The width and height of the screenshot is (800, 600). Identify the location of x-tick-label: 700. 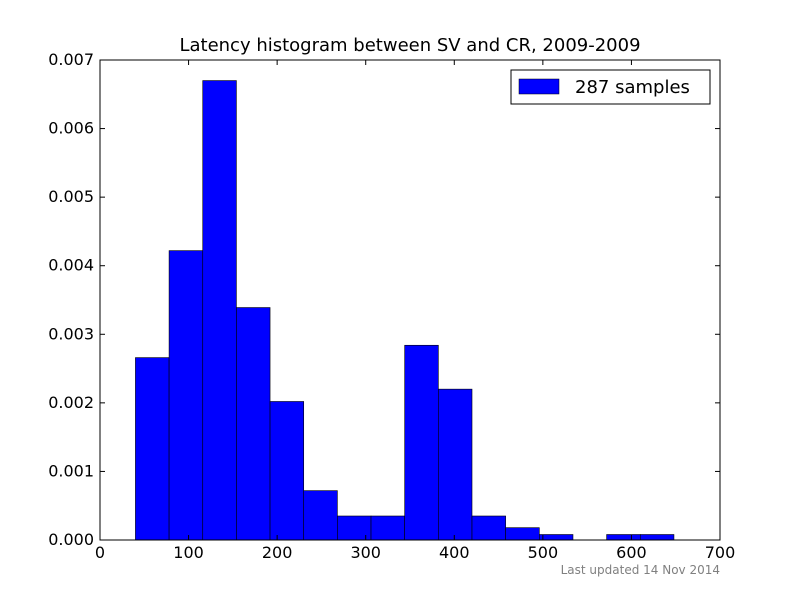
(720, 552).